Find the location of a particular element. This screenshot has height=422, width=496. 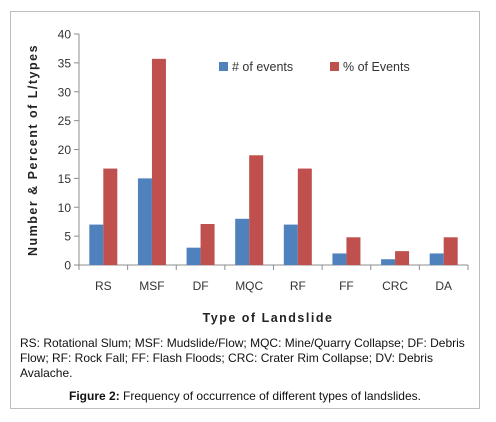

y-tick-label: 20 is located at coordinates (65, 150).